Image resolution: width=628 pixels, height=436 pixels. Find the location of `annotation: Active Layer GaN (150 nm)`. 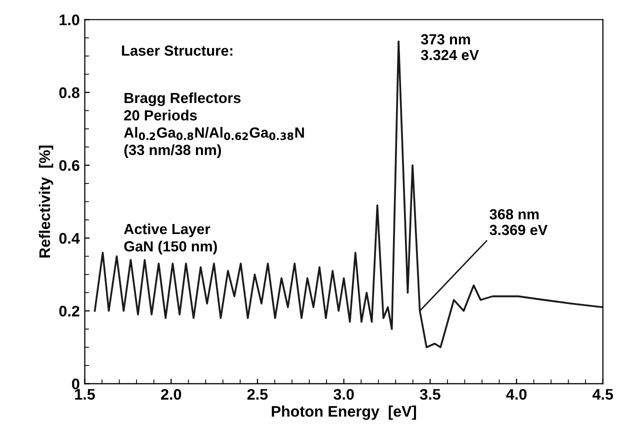

annotation: Active Layer GaN (150 nm) is located at coordinates (170, 238).